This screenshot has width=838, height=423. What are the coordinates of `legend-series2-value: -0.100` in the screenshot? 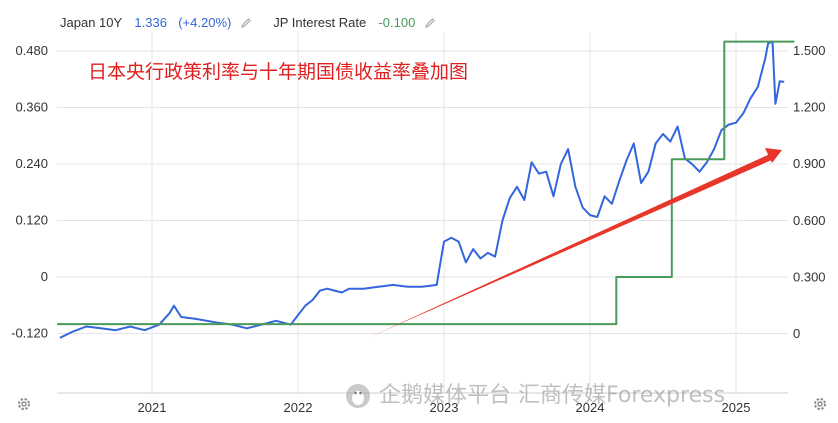 It's located at (397, 23).